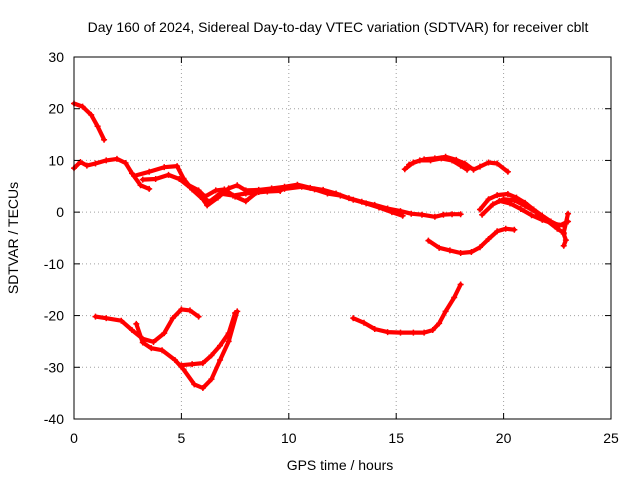  Describe the element at coordinates (182, 438) in the screenshot. I see `x-tick-label: 5` at that location.